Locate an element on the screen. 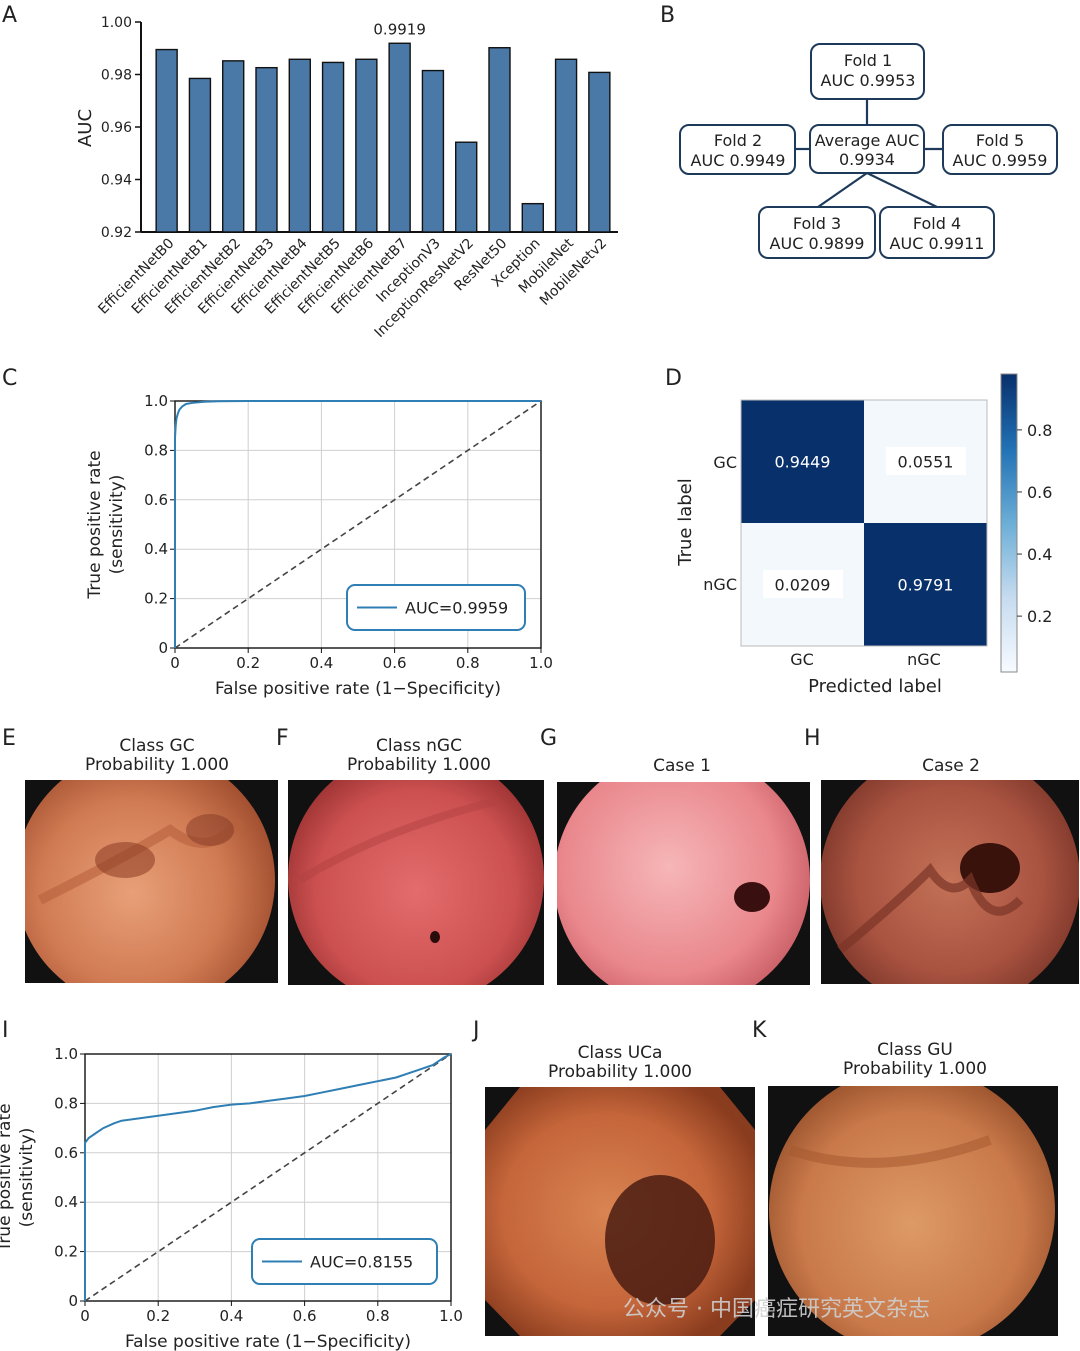 The width and height of the screenshot is (1080, 1351). y-tick-label: 0.8 is located at coordinates (156, 450).